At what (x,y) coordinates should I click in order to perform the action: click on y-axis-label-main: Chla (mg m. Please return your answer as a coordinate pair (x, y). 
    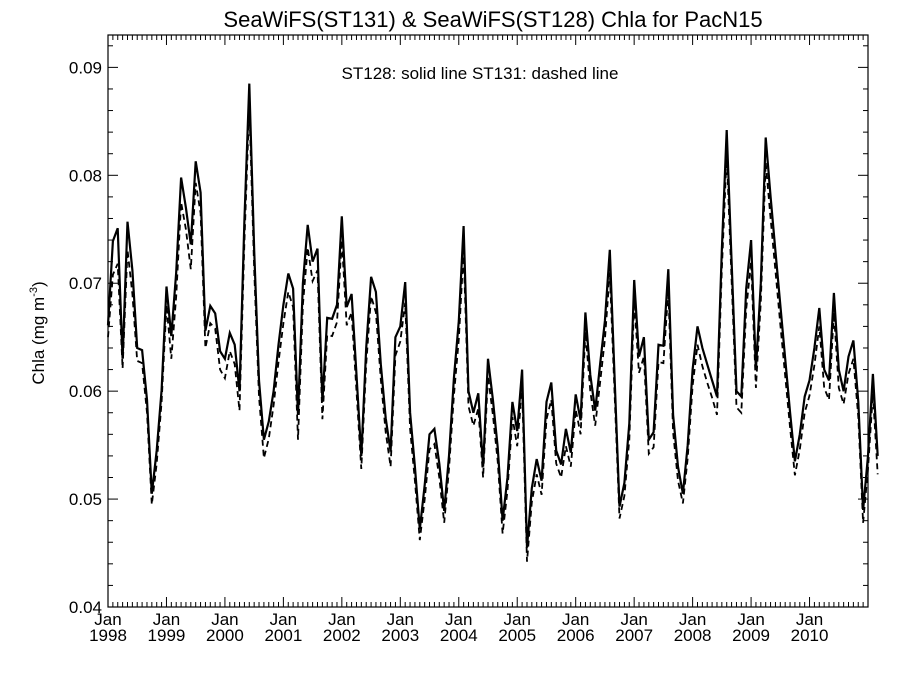
    Looking at the image, I should click on (38, 341).